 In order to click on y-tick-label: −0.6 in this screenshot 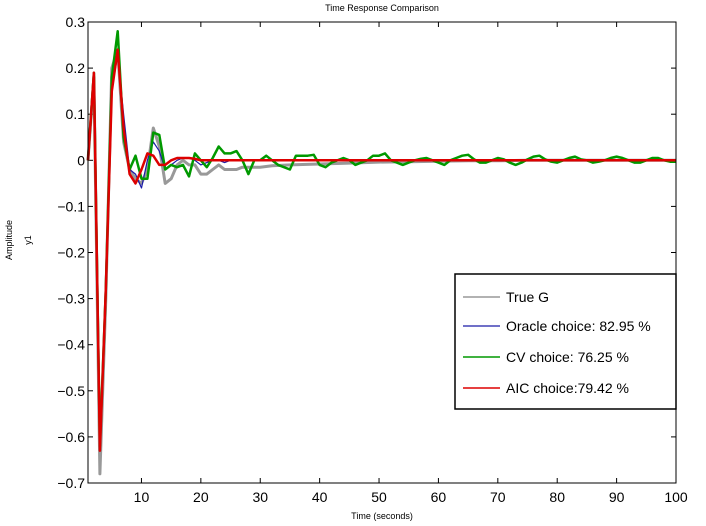, I will do `click(71, 437)`.